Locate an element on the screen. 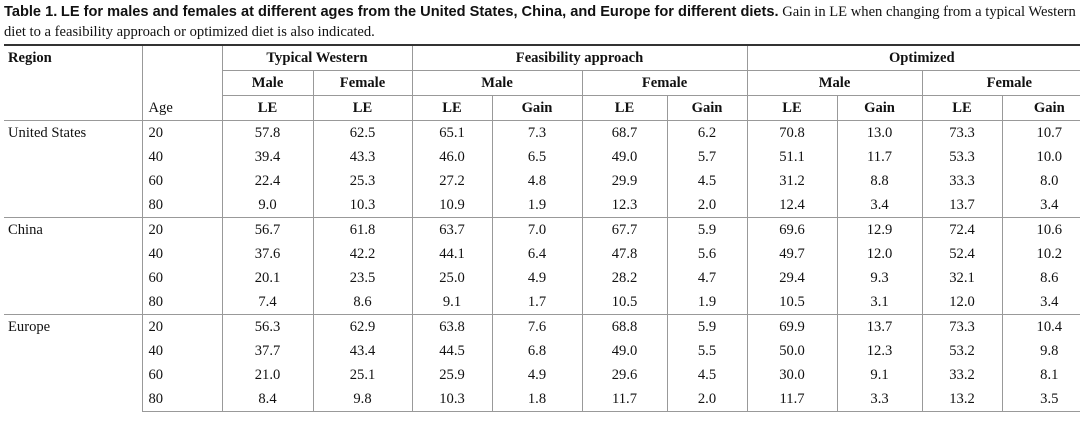  value-cell: 43.3 is located at coordinates (362, 157).